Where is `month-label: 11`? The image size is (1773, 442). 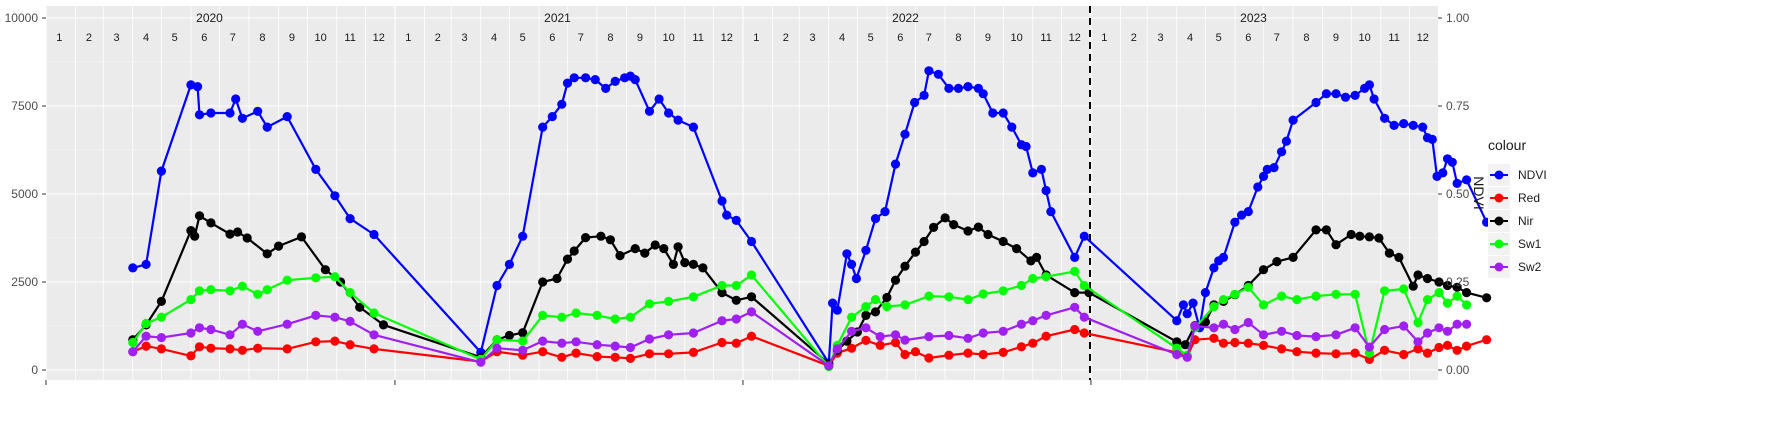
month-label: 11 is located at coordinates (349, 38).